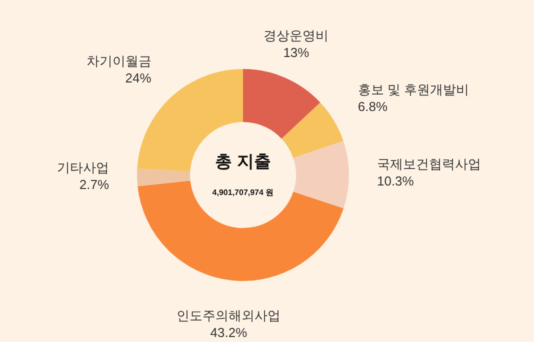 The width and height of the screenshot is (534, 342). What do you see at coordinates (243, 161) in the screenshot?
I see `text: 총 지출` at bounding box center [243, 161].